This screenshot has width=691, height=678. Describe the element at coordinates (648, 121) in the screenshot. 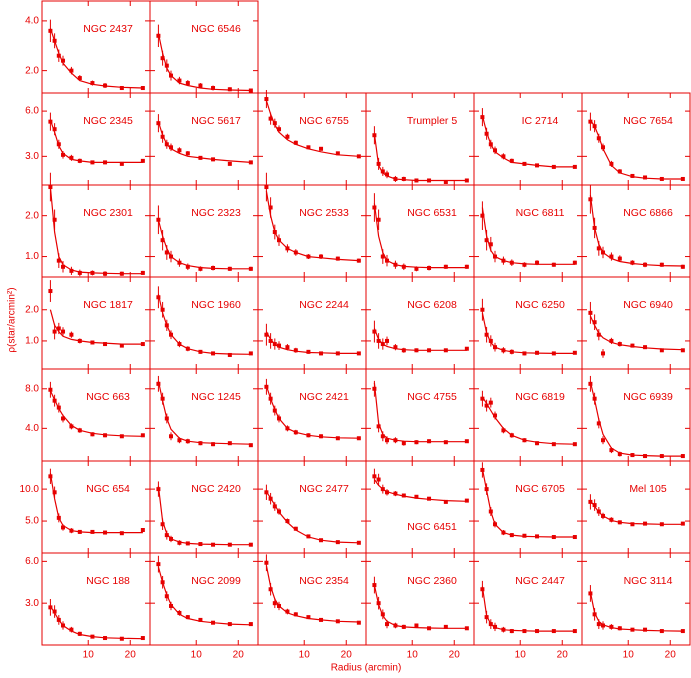

I see `panel-title: NGC 7654` at that location.